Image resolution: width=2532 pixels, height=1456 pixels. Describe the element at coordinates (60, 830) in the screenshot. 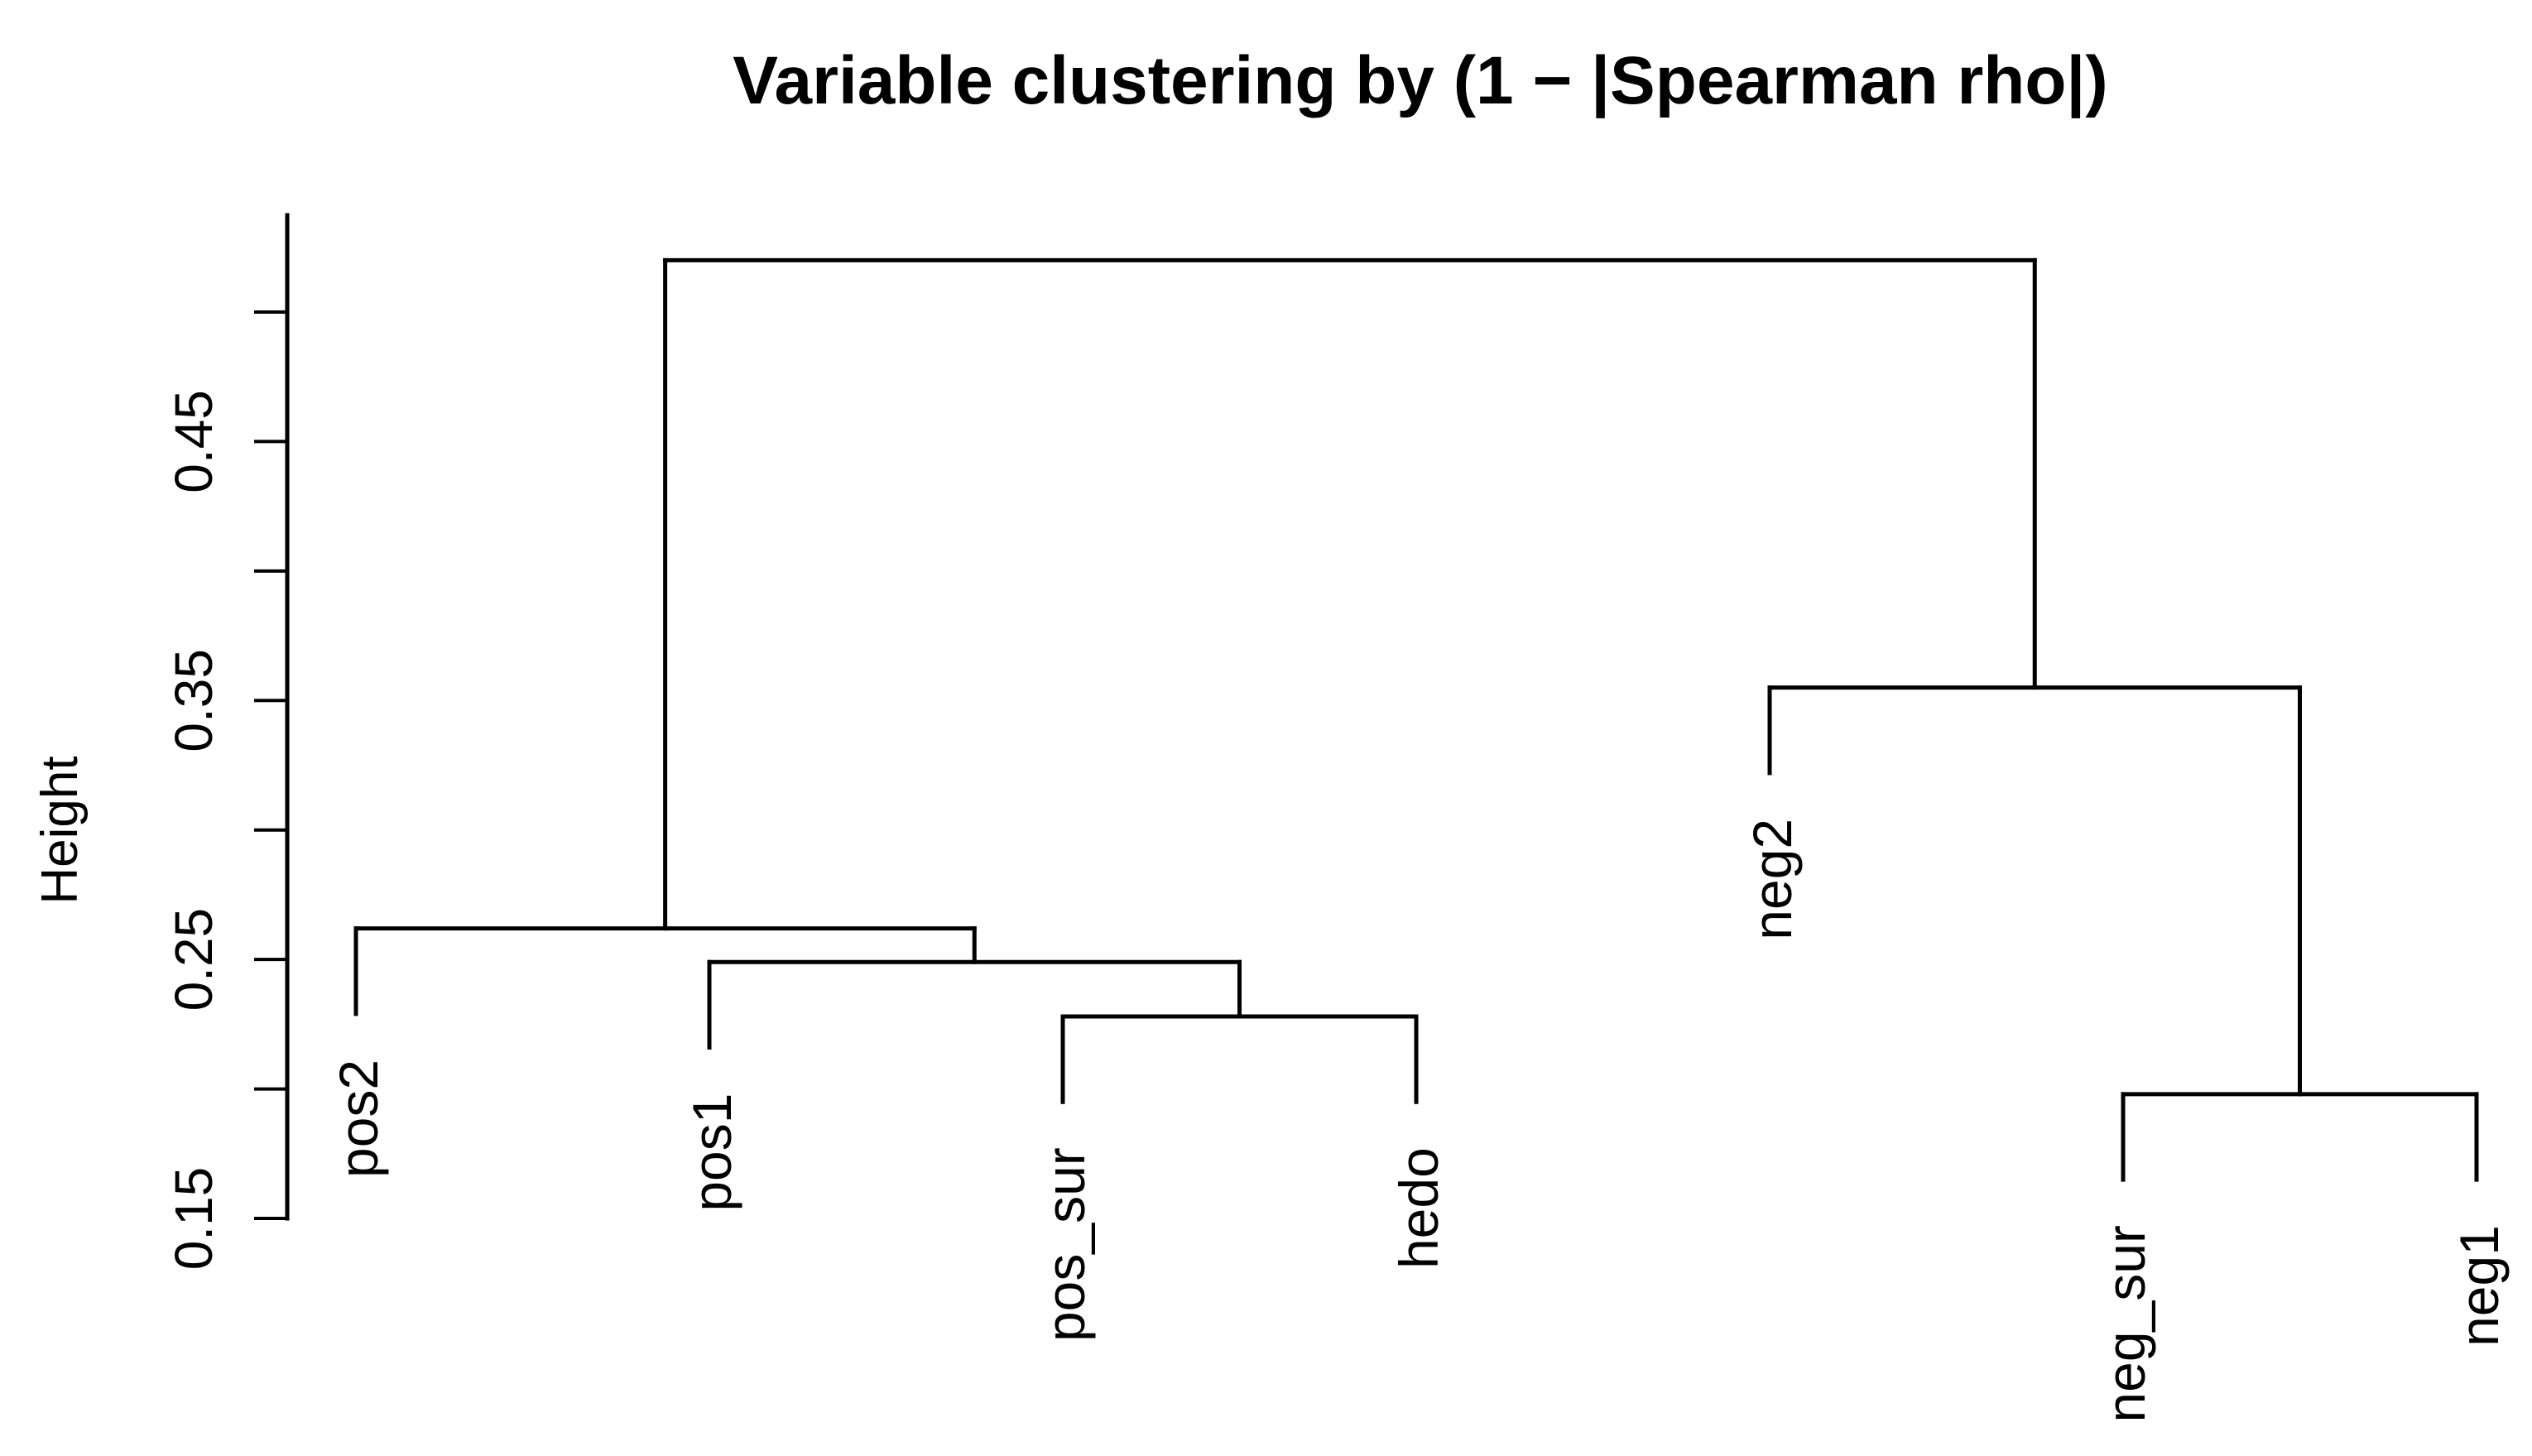

I see `y-axis-title: Height` at that location.